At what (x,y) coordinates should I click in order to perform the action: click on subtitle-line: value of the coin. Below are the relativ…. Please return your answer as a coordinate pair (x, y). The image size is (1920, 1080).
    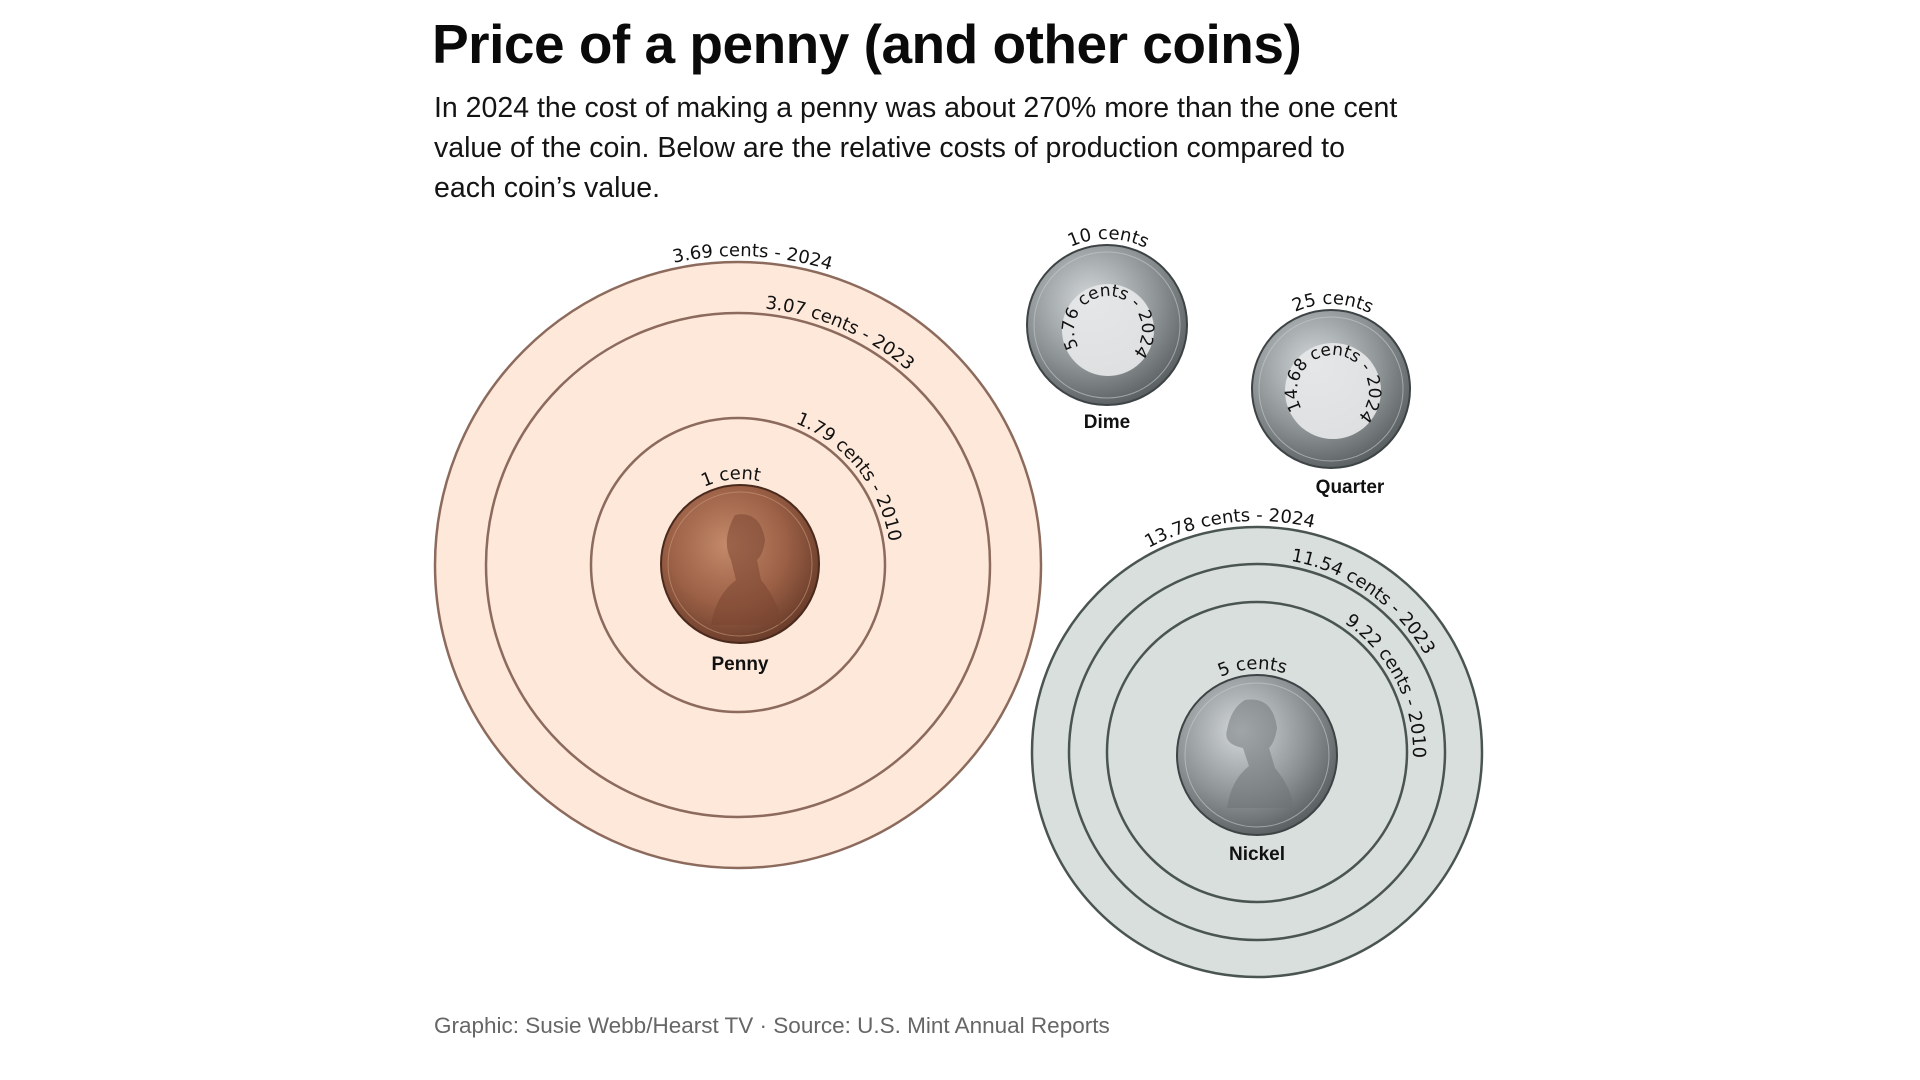
    Looking at the image, I should click on (889, 148).